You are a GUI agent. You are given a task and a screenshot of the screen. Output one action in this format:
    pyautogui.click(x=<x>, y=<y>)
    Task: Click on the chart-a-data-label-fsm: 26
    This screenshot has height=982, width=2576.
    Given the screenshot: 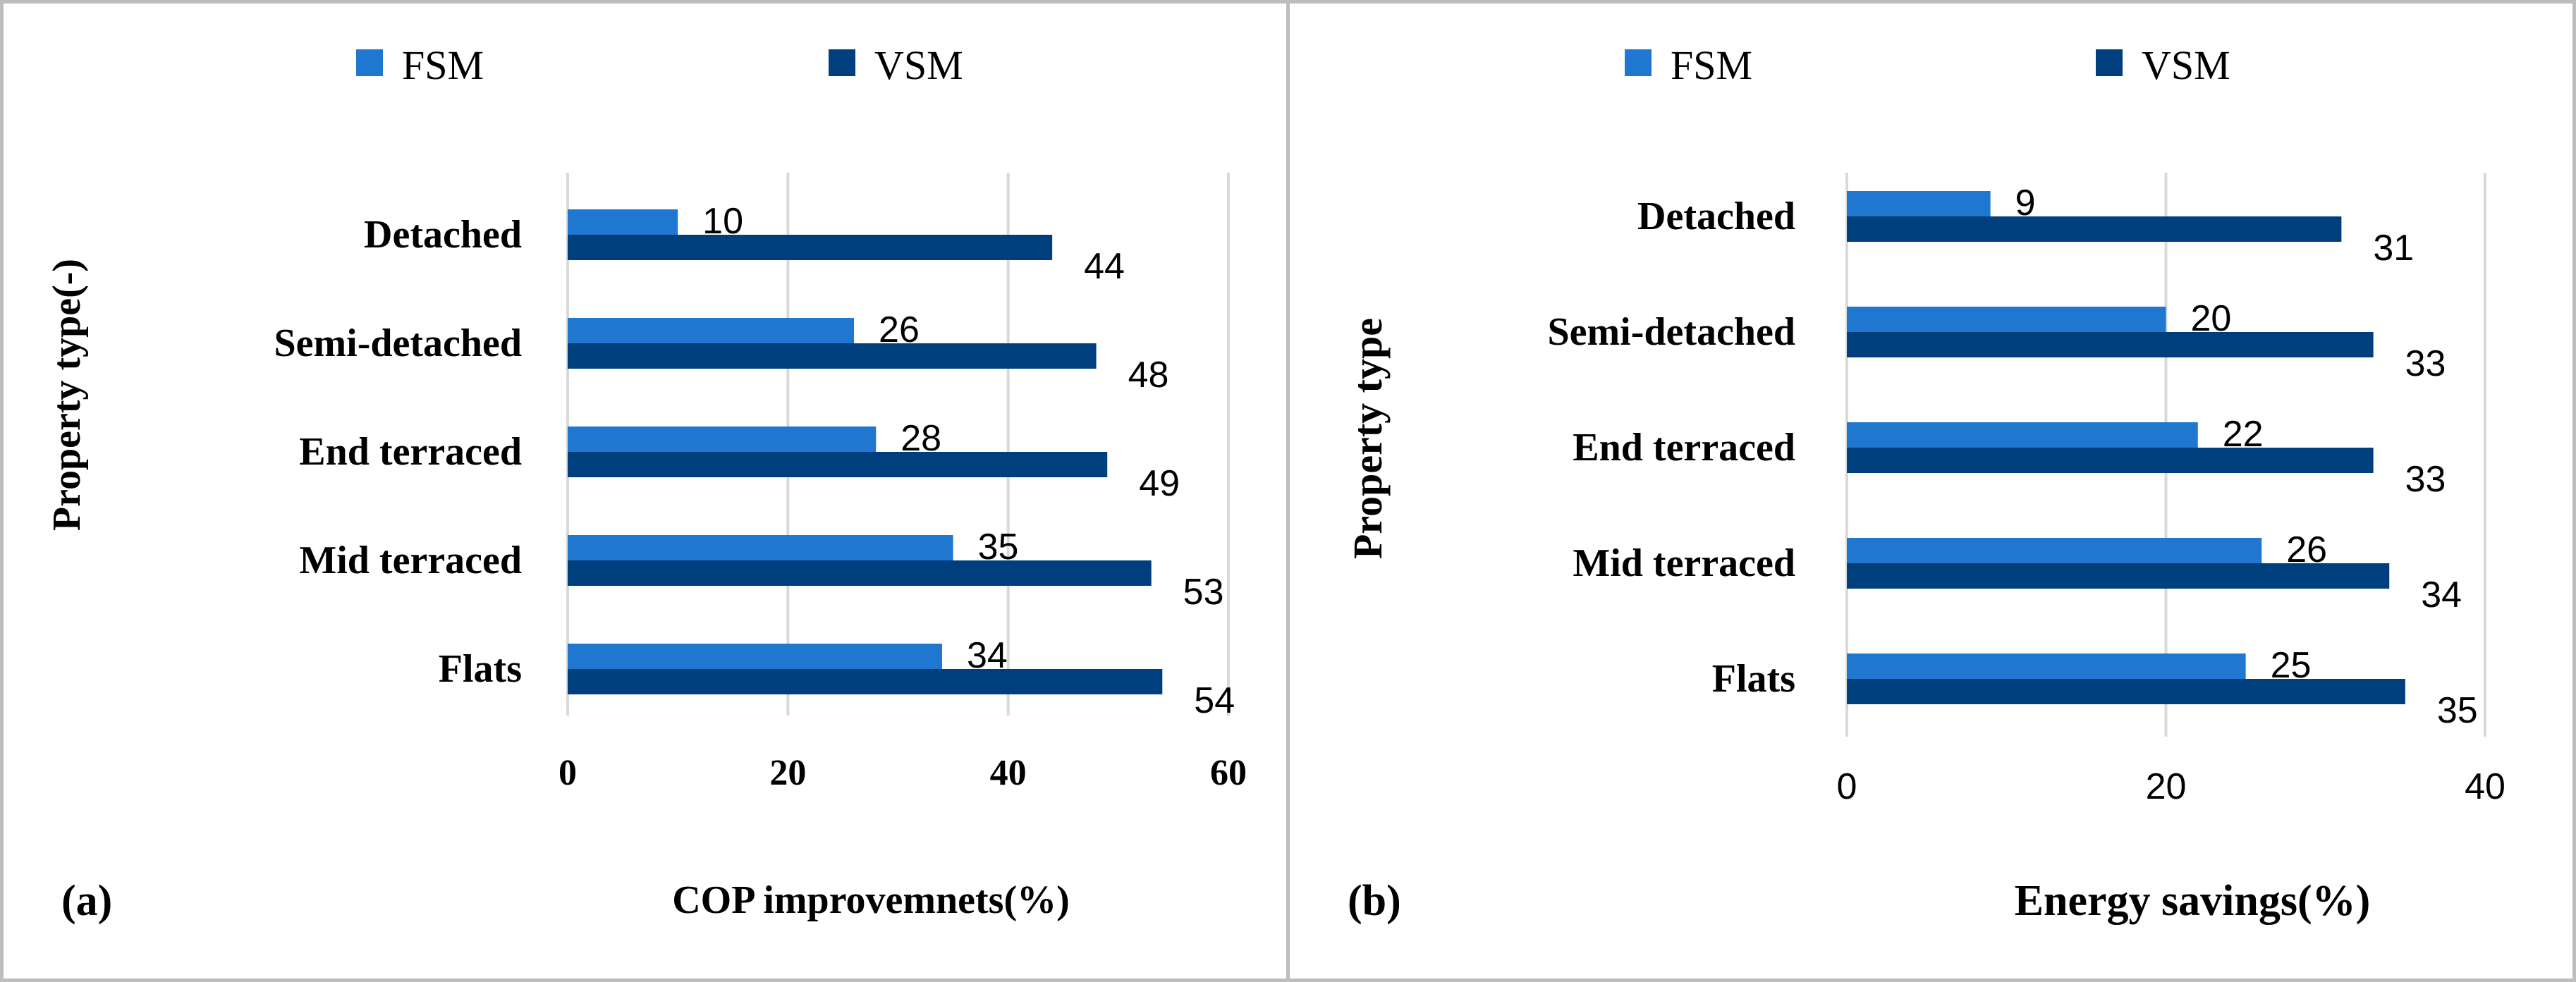 What is the action you would take?
    pyautogui.click(x=899, y=329)
    